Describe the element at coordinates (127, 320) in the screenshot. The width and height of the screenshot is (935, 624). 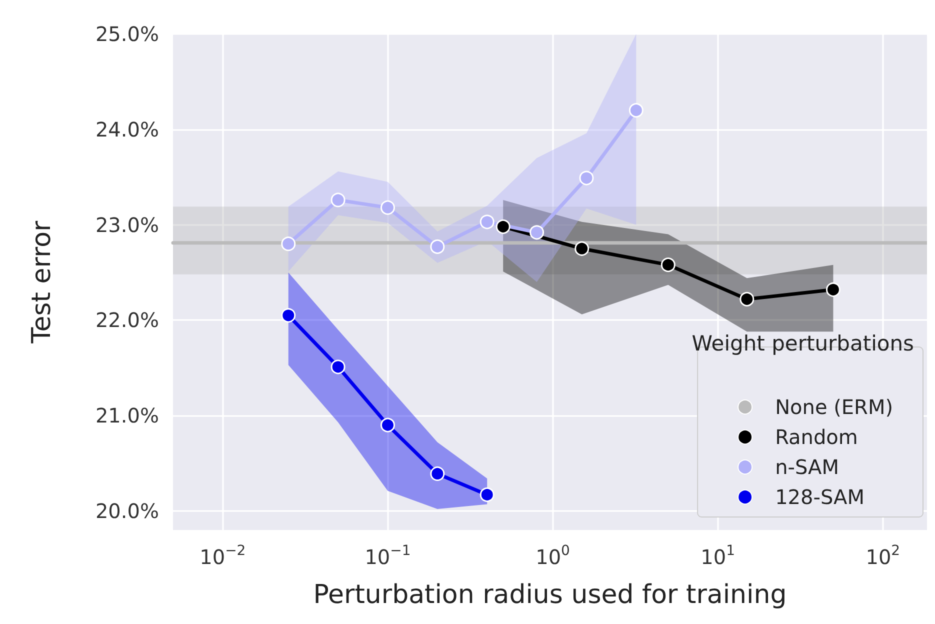
I see `y-tick-label: 22.0%` at that location.